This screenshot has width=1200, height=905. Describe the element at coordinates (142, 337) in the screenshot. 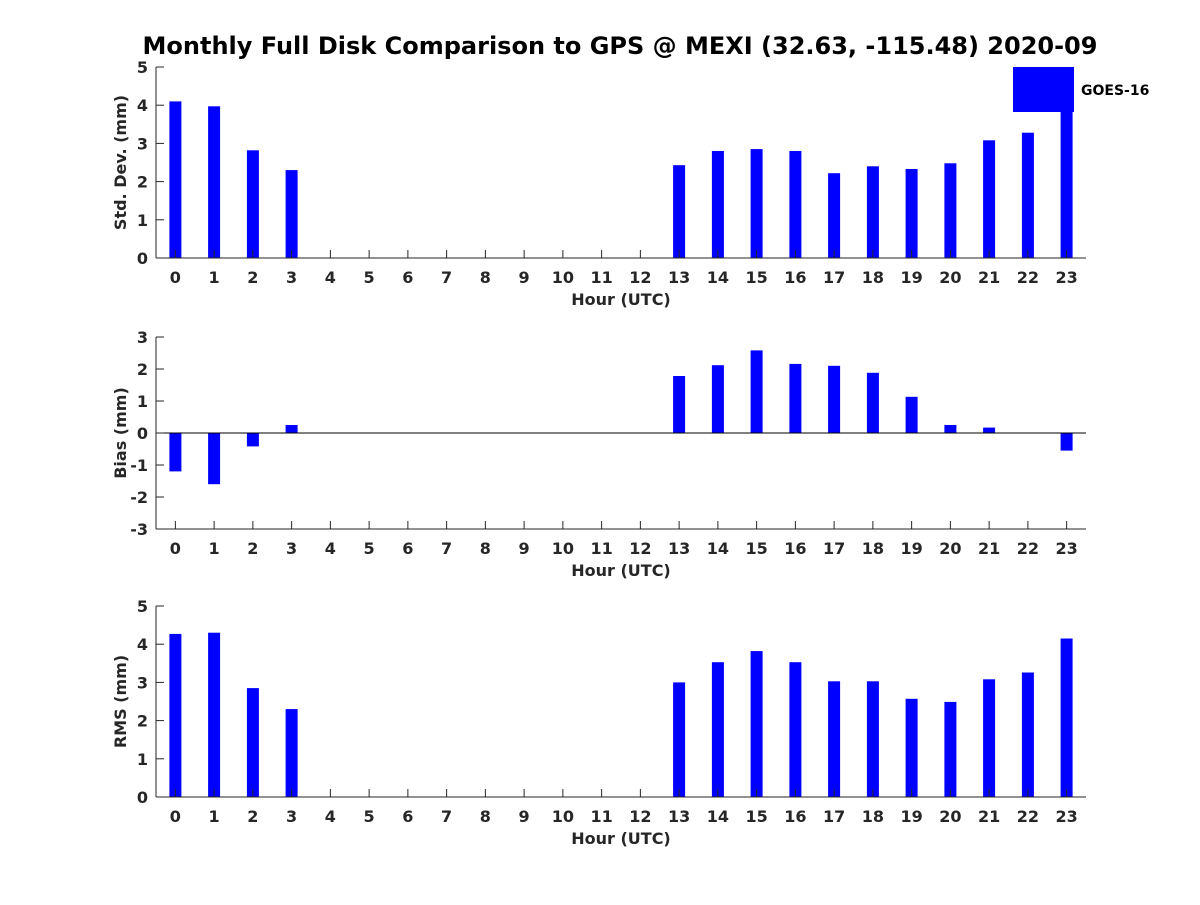

I see `y-tick-label: 3` at that location.